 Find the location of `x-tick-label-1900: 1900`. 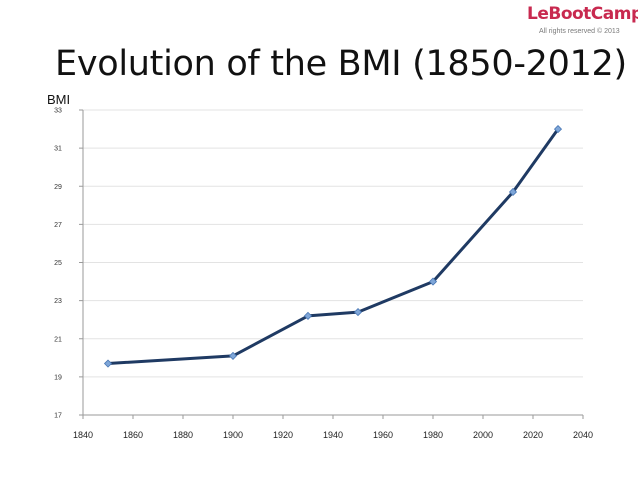

x-tick-label-1900: 1900 is located at coordinates (233, 435).